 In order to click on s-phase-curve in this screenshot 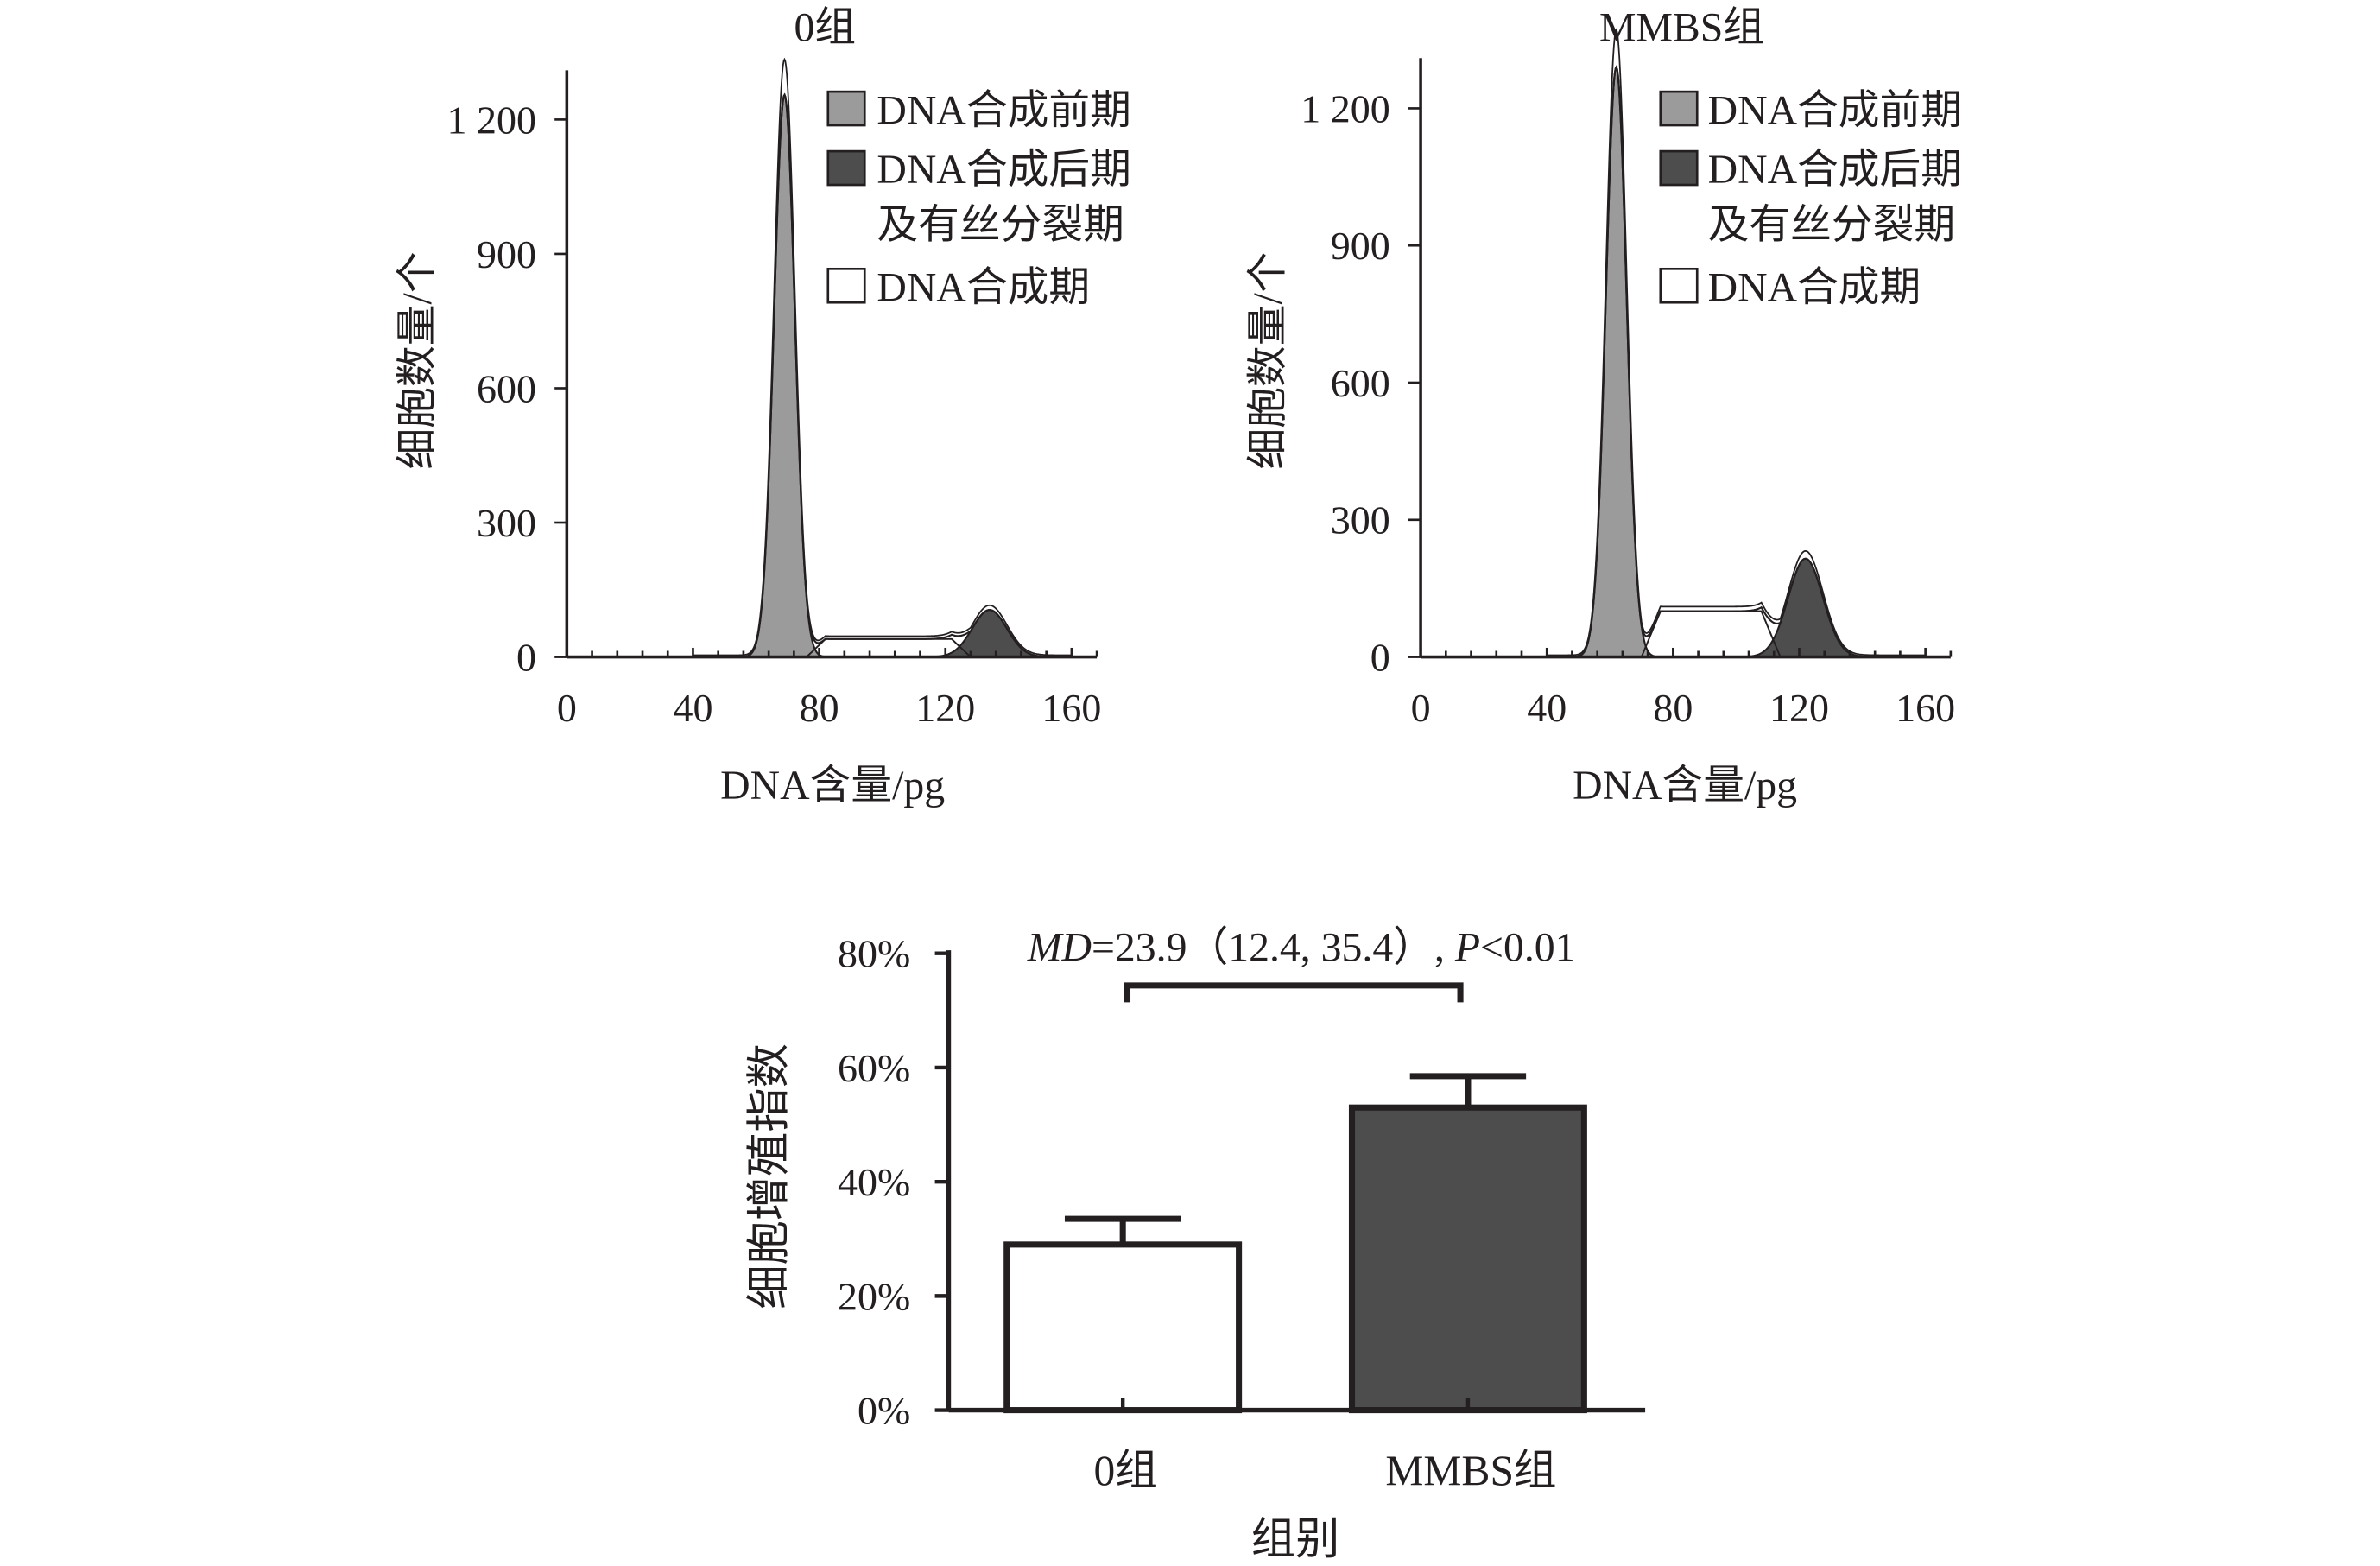, I will do `click(1711, 634)`.